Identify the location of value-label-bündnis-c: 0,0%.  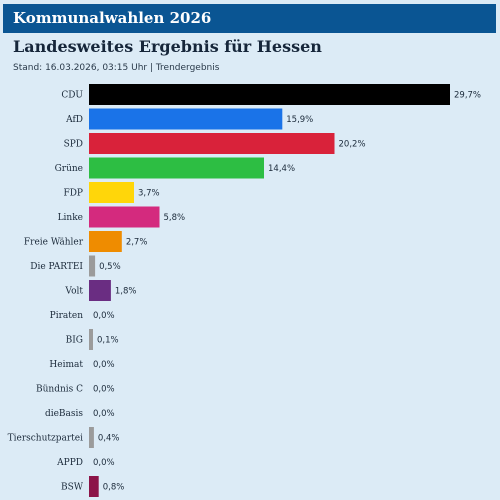
(104, 390).